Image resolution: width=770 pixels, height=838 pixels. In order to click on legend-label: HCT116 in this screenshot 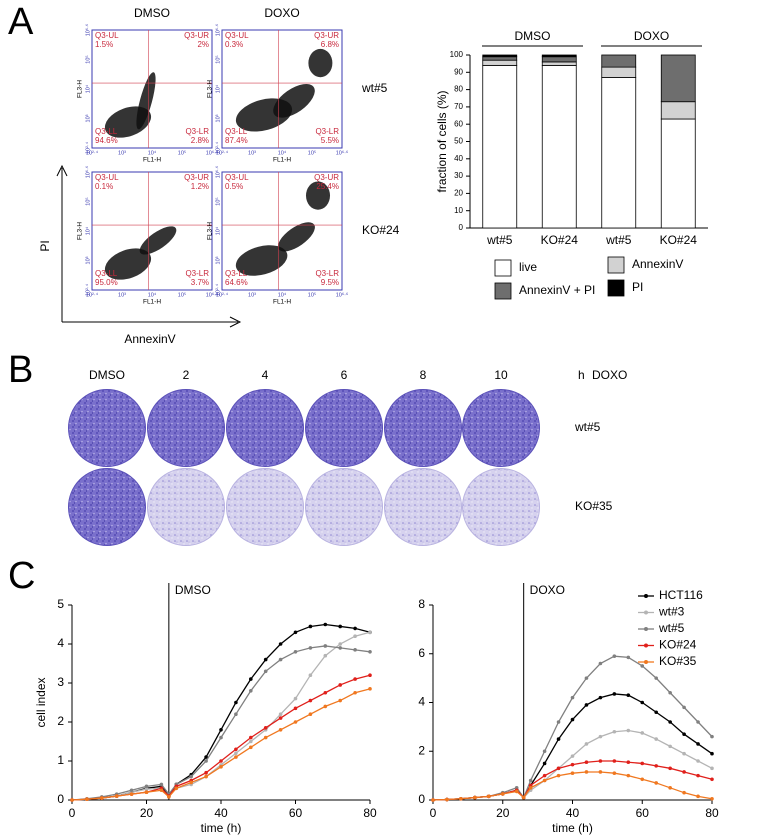, I will do `click(681, 595)`.